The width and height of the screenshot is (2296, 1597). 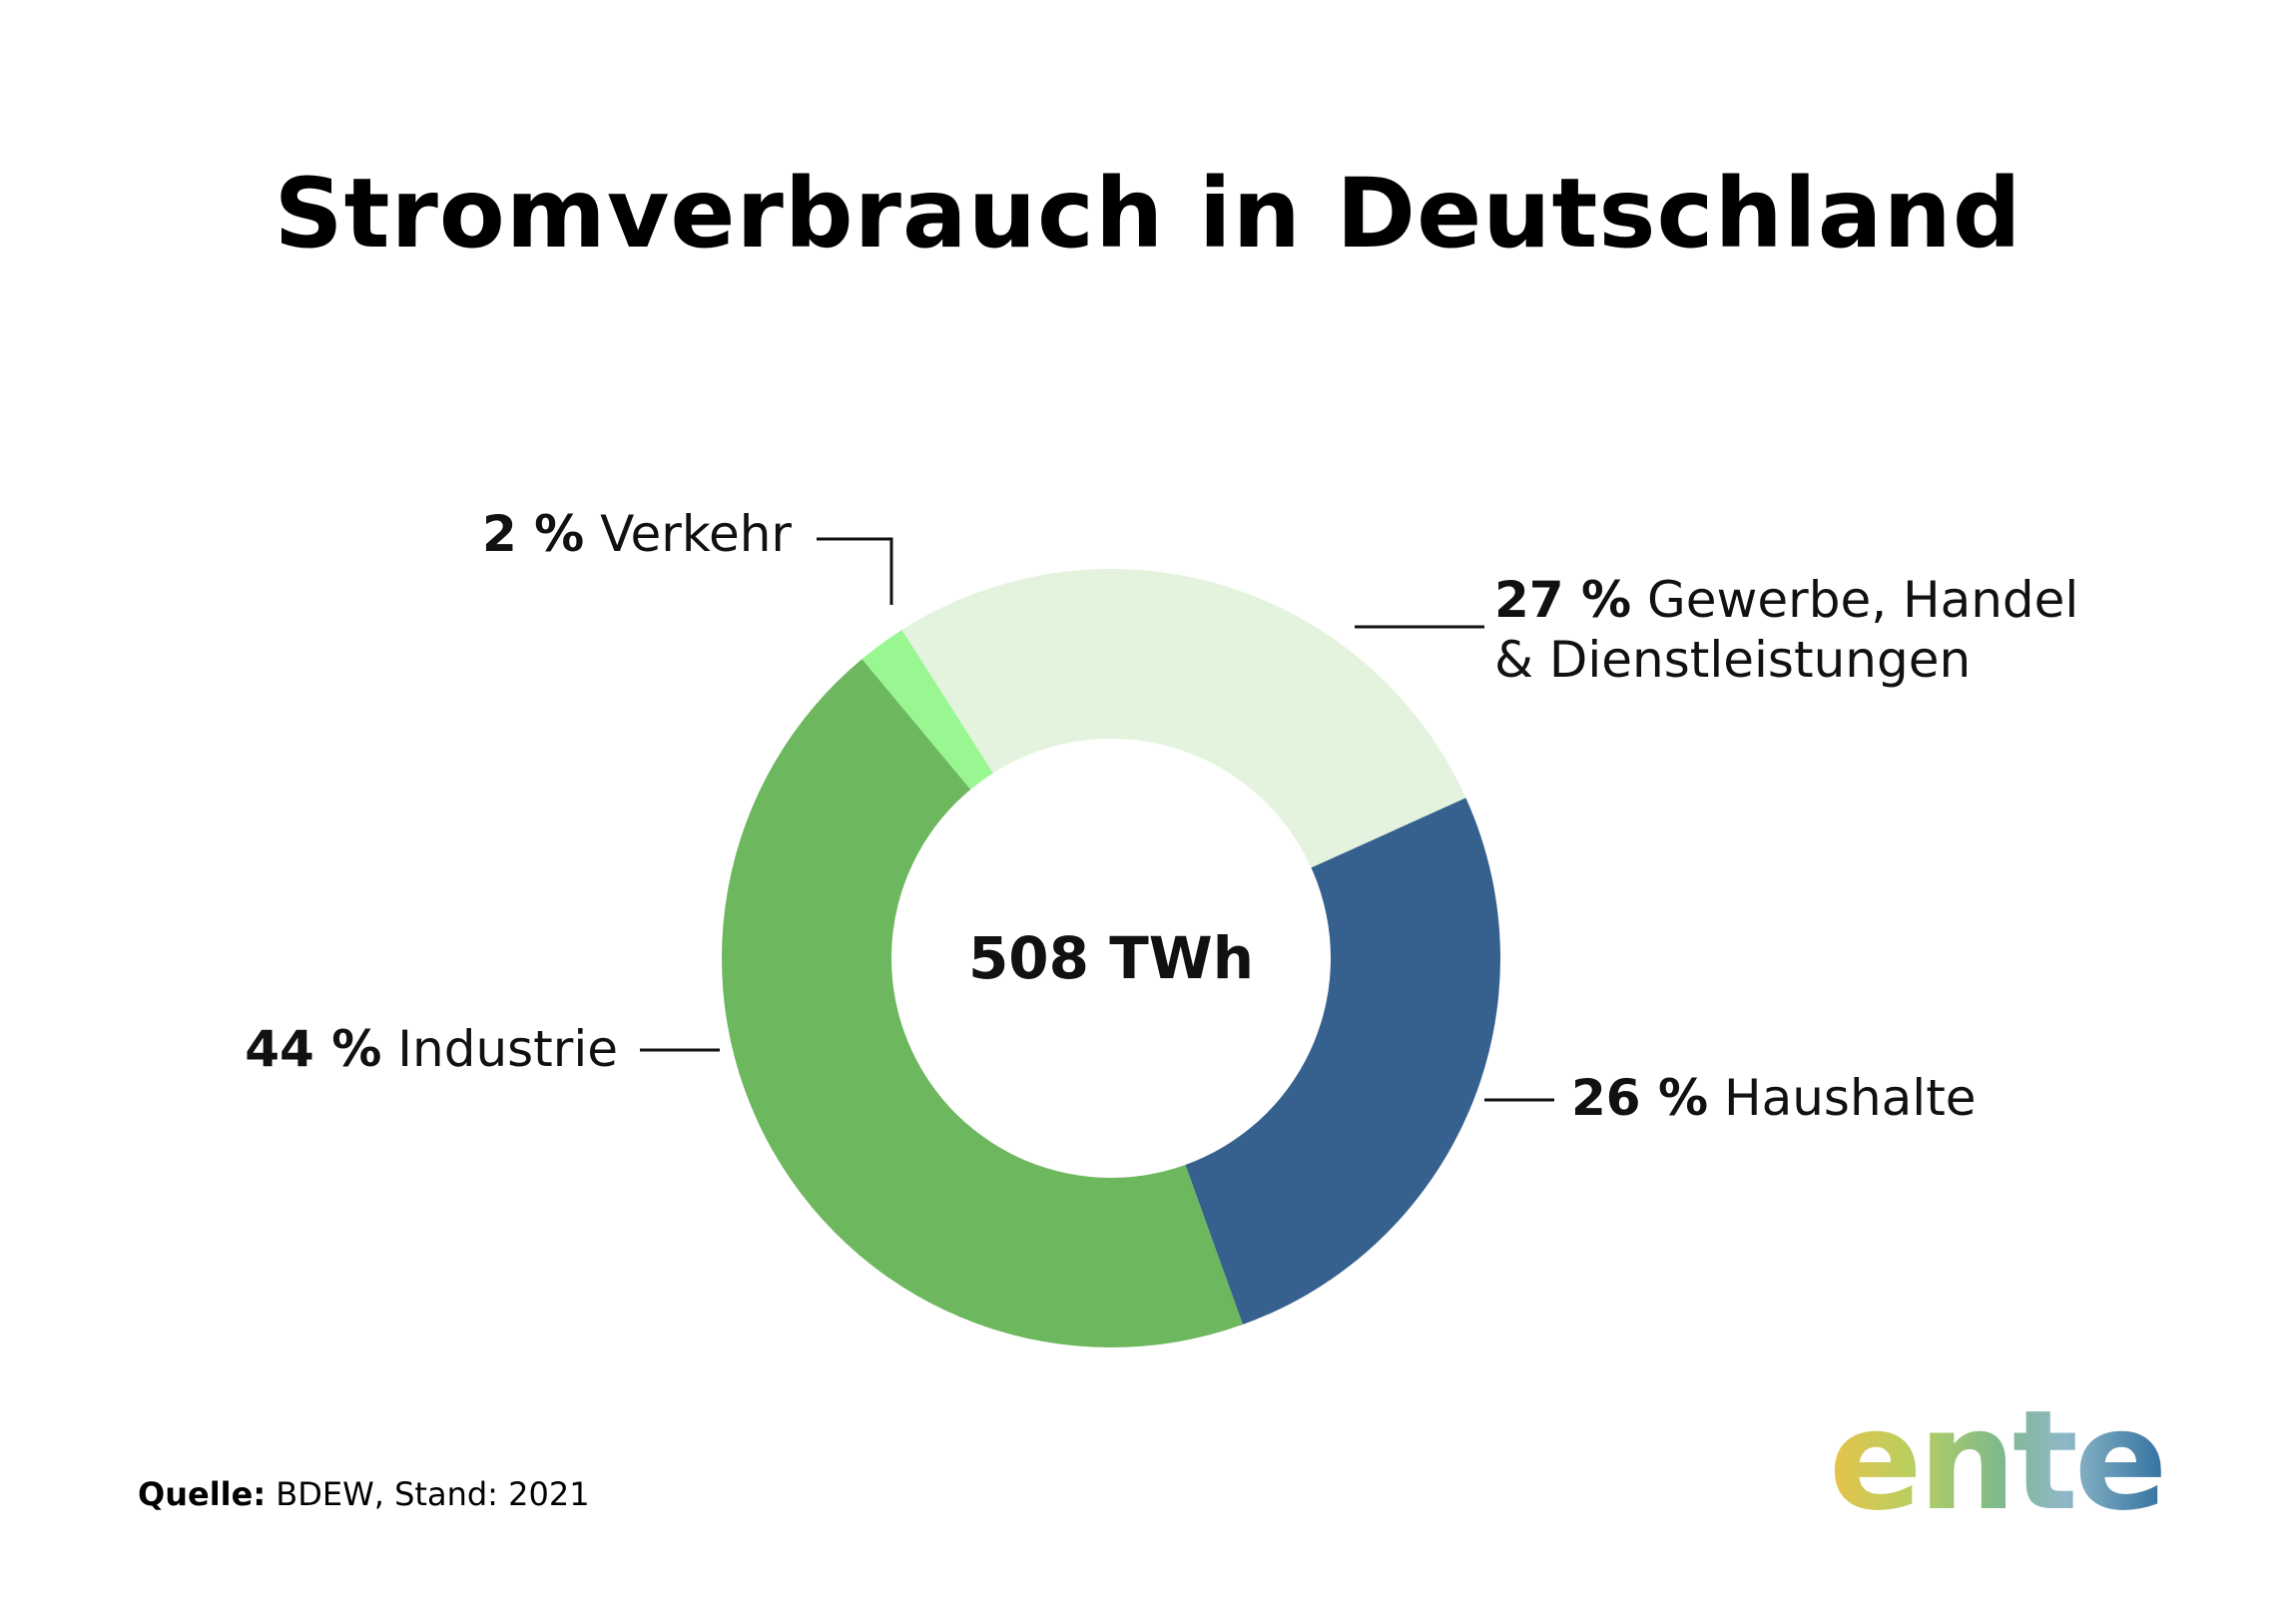 I want to click on enter-logo: enter, so click(x=2030, y=1461).